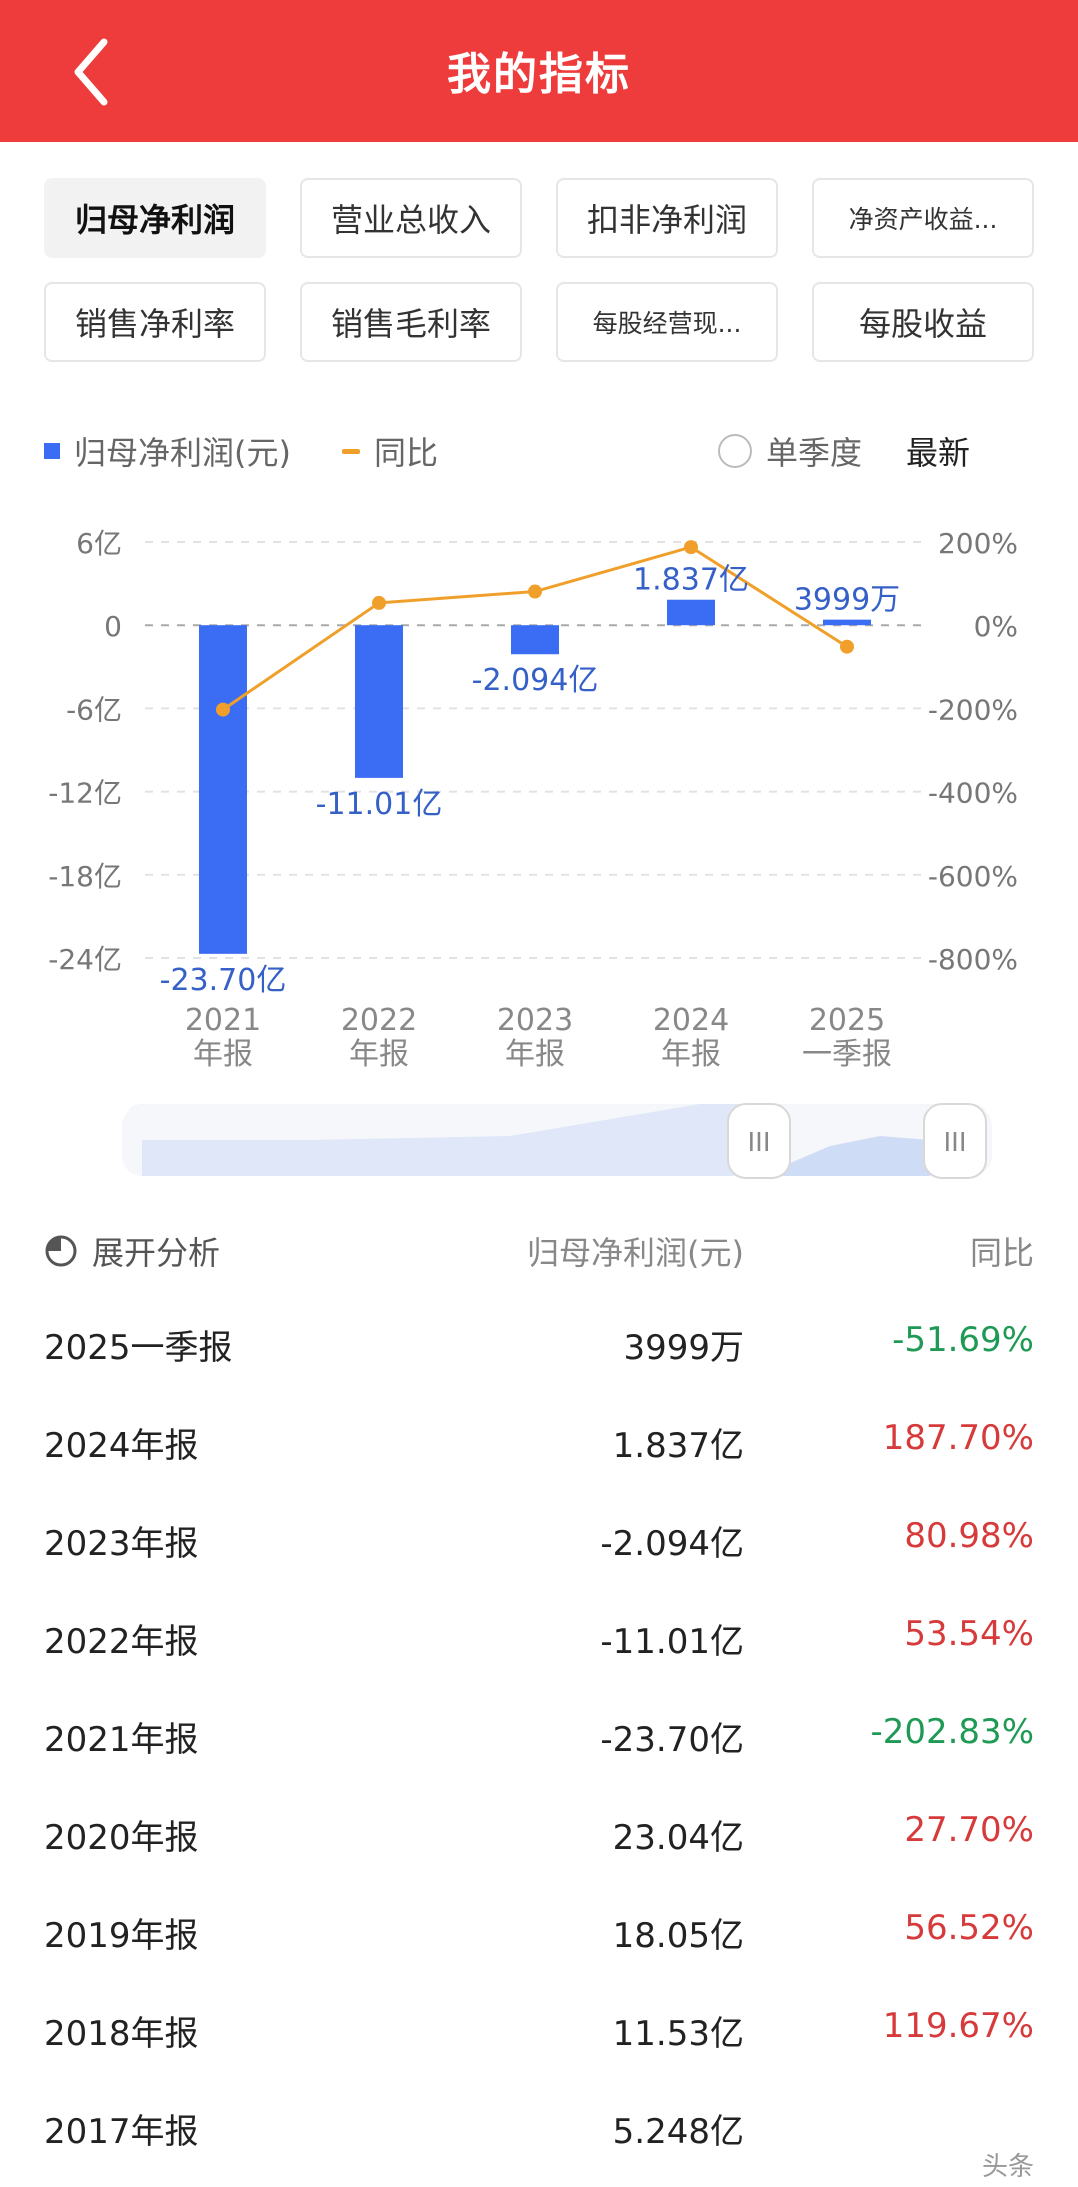 This screenshot has height=2187, width=1078. Describe the element at coordinates (182, 453) in the screenshot. I see `legend-bar-label: 归母净利润(元)` at that location.